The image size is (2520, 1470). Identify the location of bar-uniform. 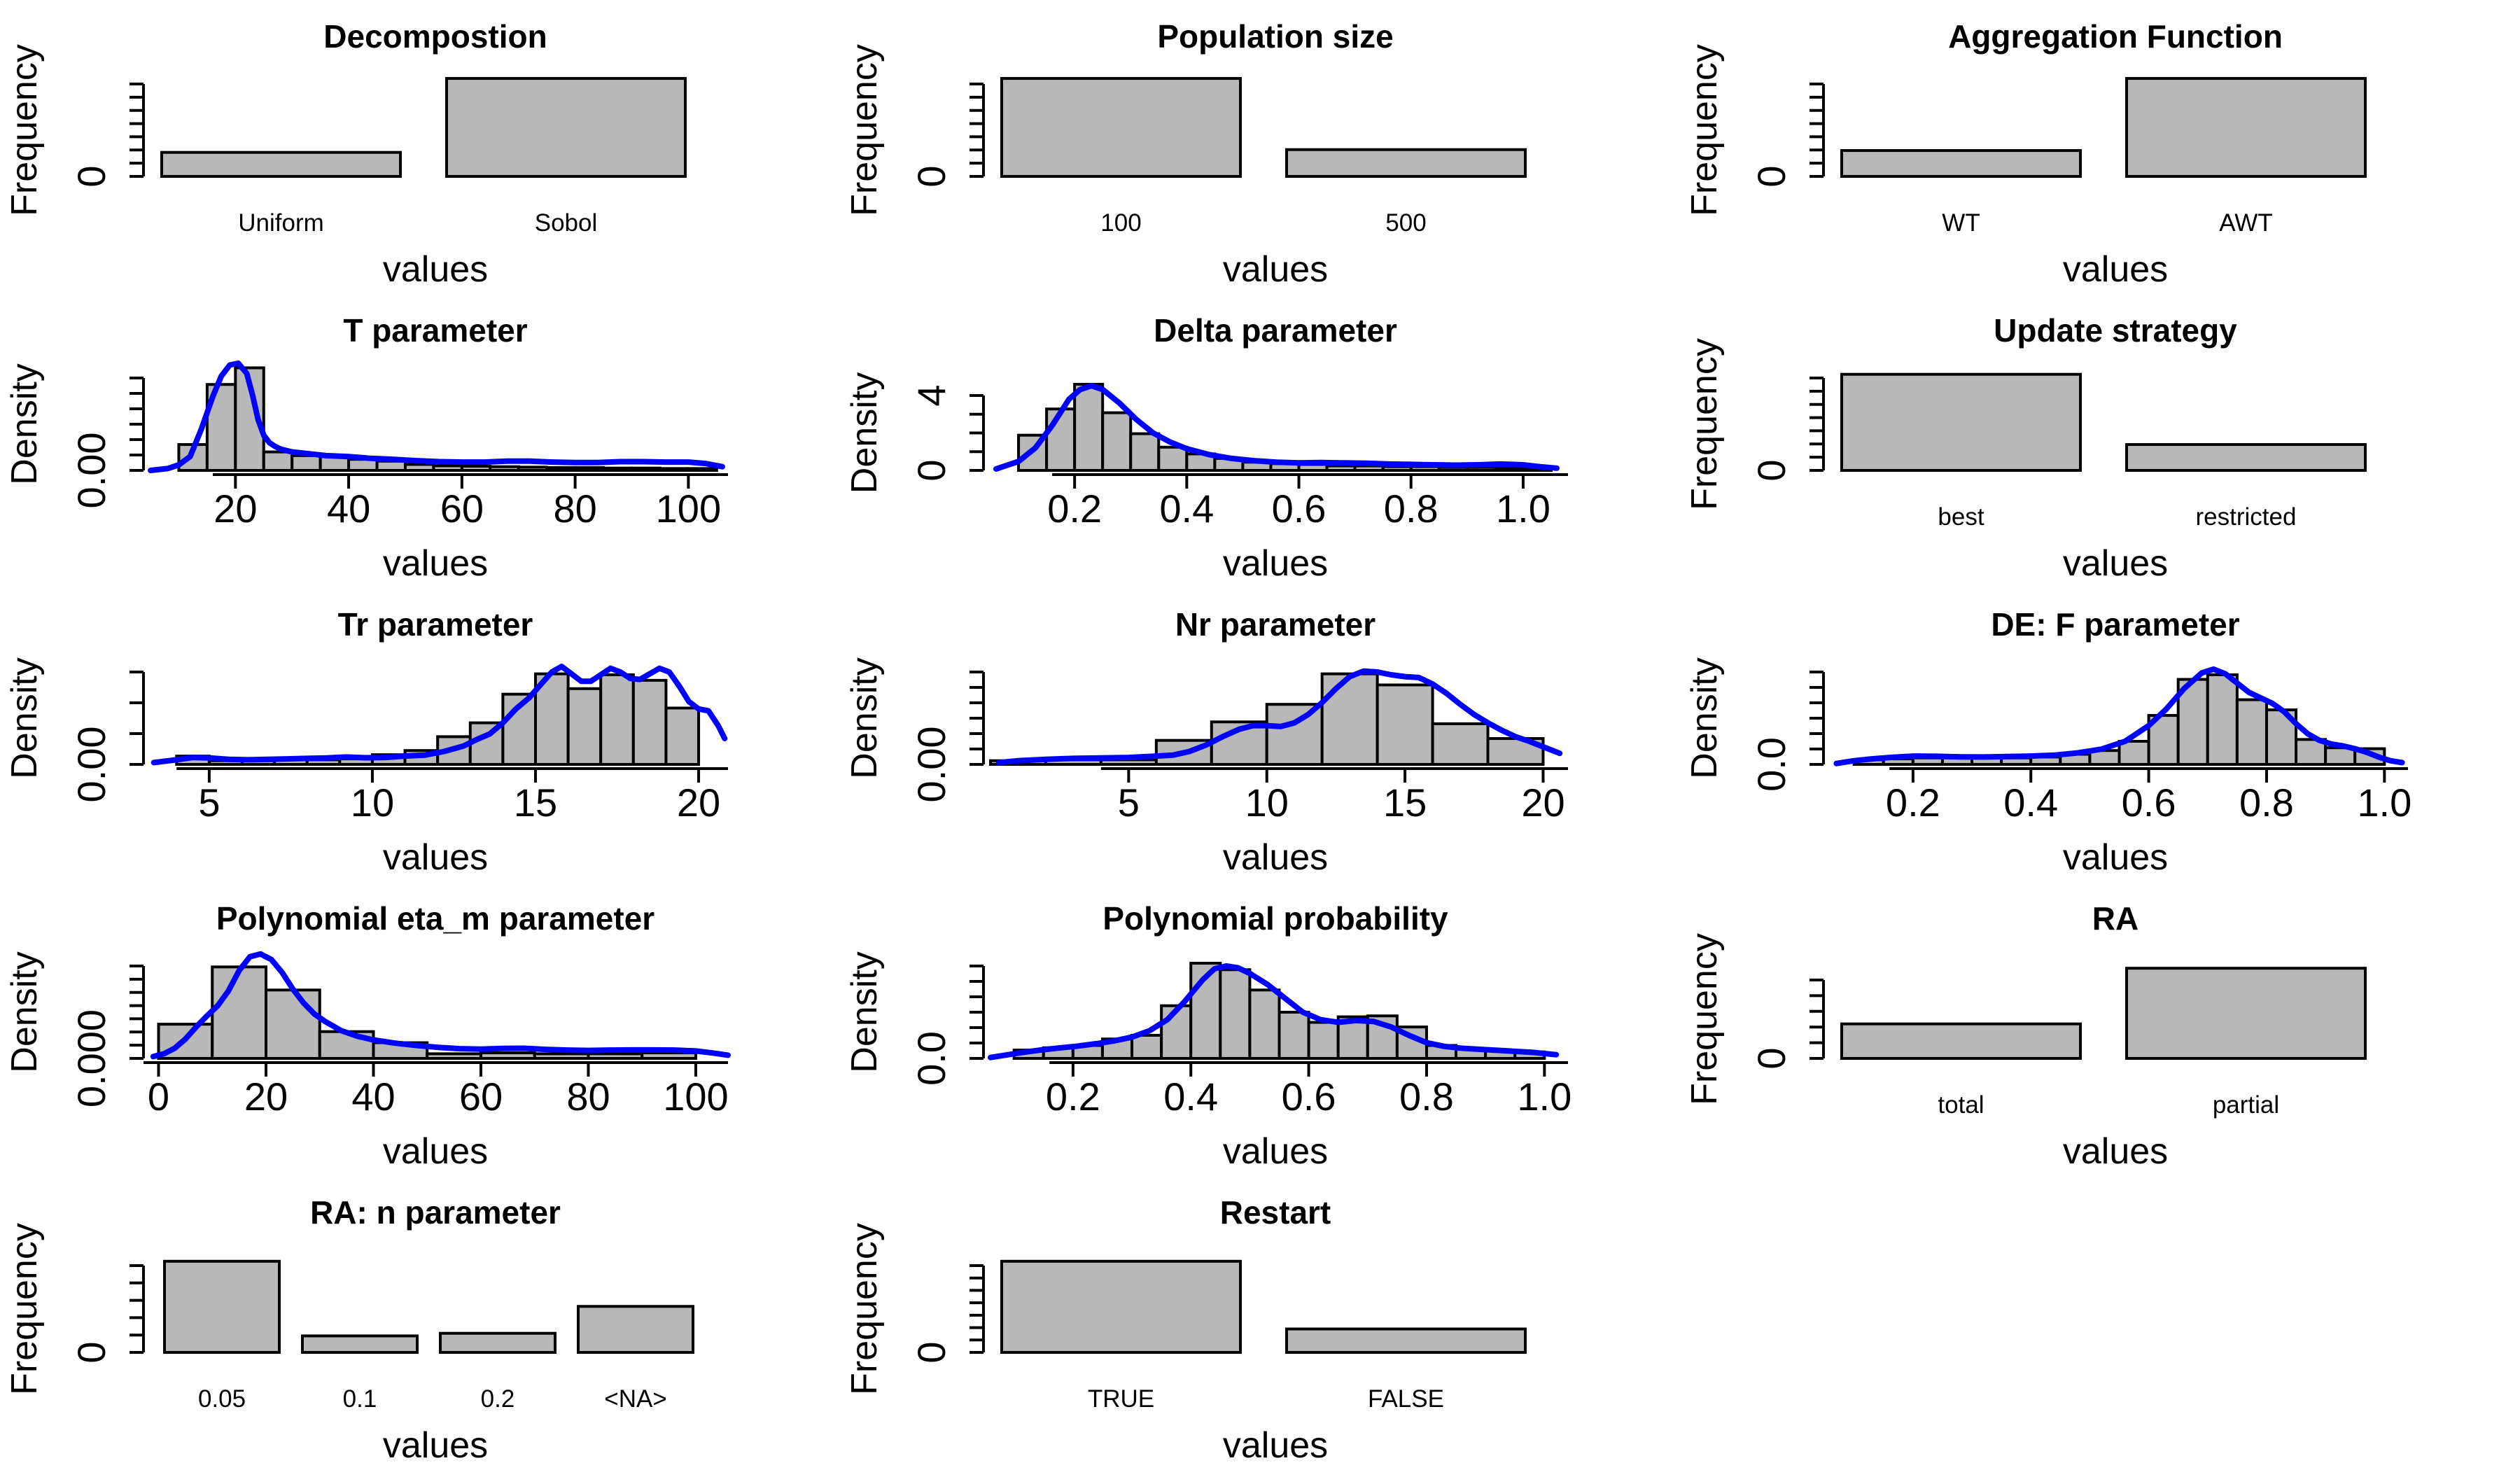
(281, 164).